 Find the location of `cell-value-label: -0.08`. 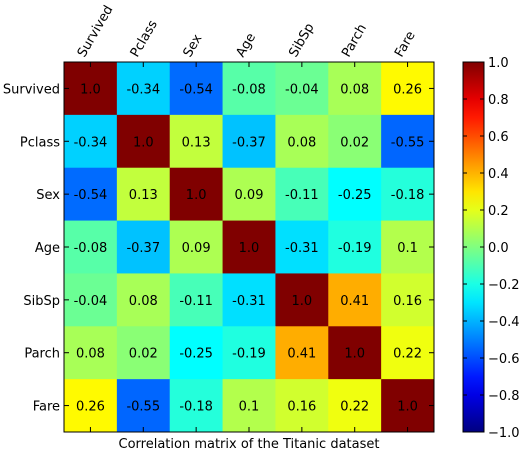

cell-value-label: -0.08 is located at coordinates (249, 89).